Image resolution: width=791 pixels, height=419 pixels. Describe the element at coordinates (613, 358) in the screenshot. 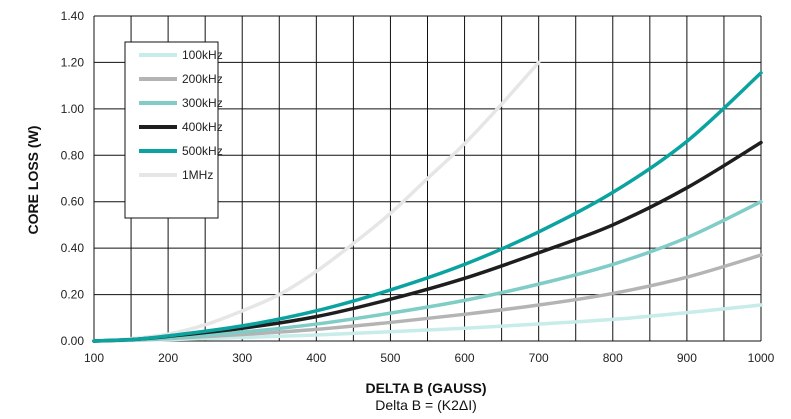

I see `x-tick-label: 800` at that location.